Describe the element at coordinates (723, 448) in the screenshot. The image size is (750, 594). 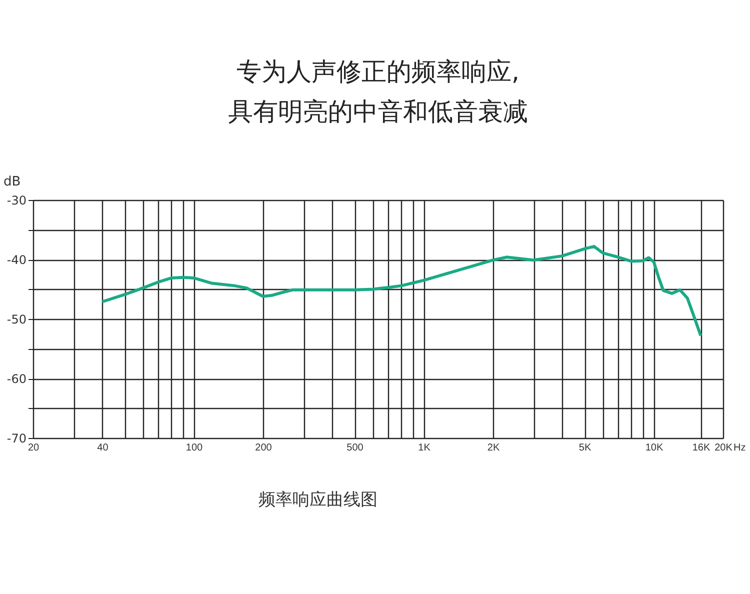
I see `x-tick-label: 20K` at that location.